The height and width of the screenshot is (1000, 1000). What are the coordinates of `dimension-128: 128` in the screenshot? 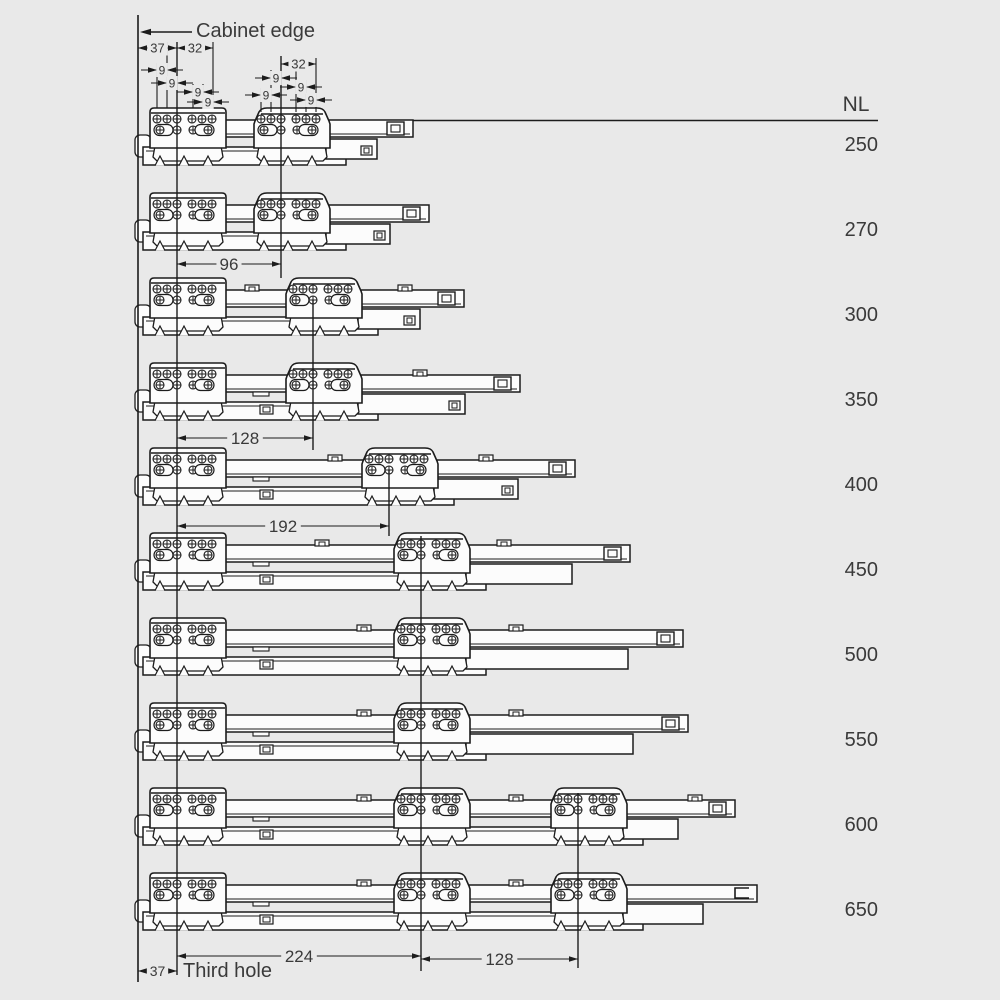 It's located at (245, 438).